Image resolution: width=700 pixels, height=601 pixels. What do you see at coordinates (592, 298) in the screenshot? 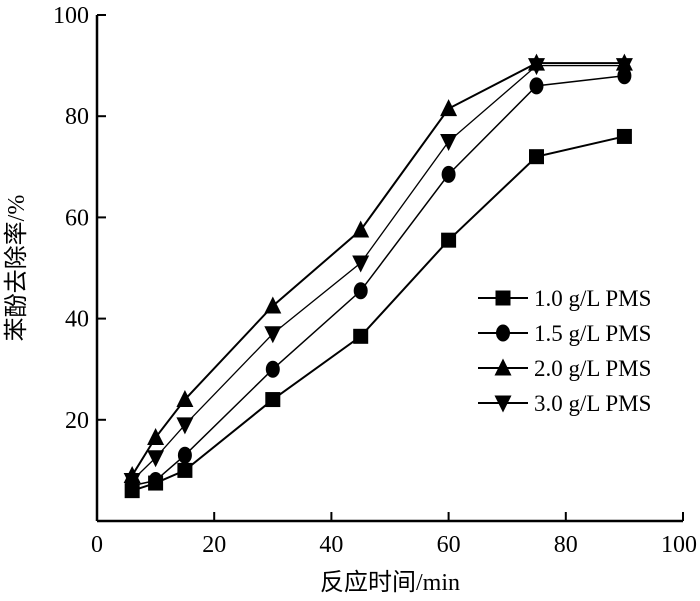
I see `legend-label: 1.0 g/L PMS` at bounding box center [592, 298].